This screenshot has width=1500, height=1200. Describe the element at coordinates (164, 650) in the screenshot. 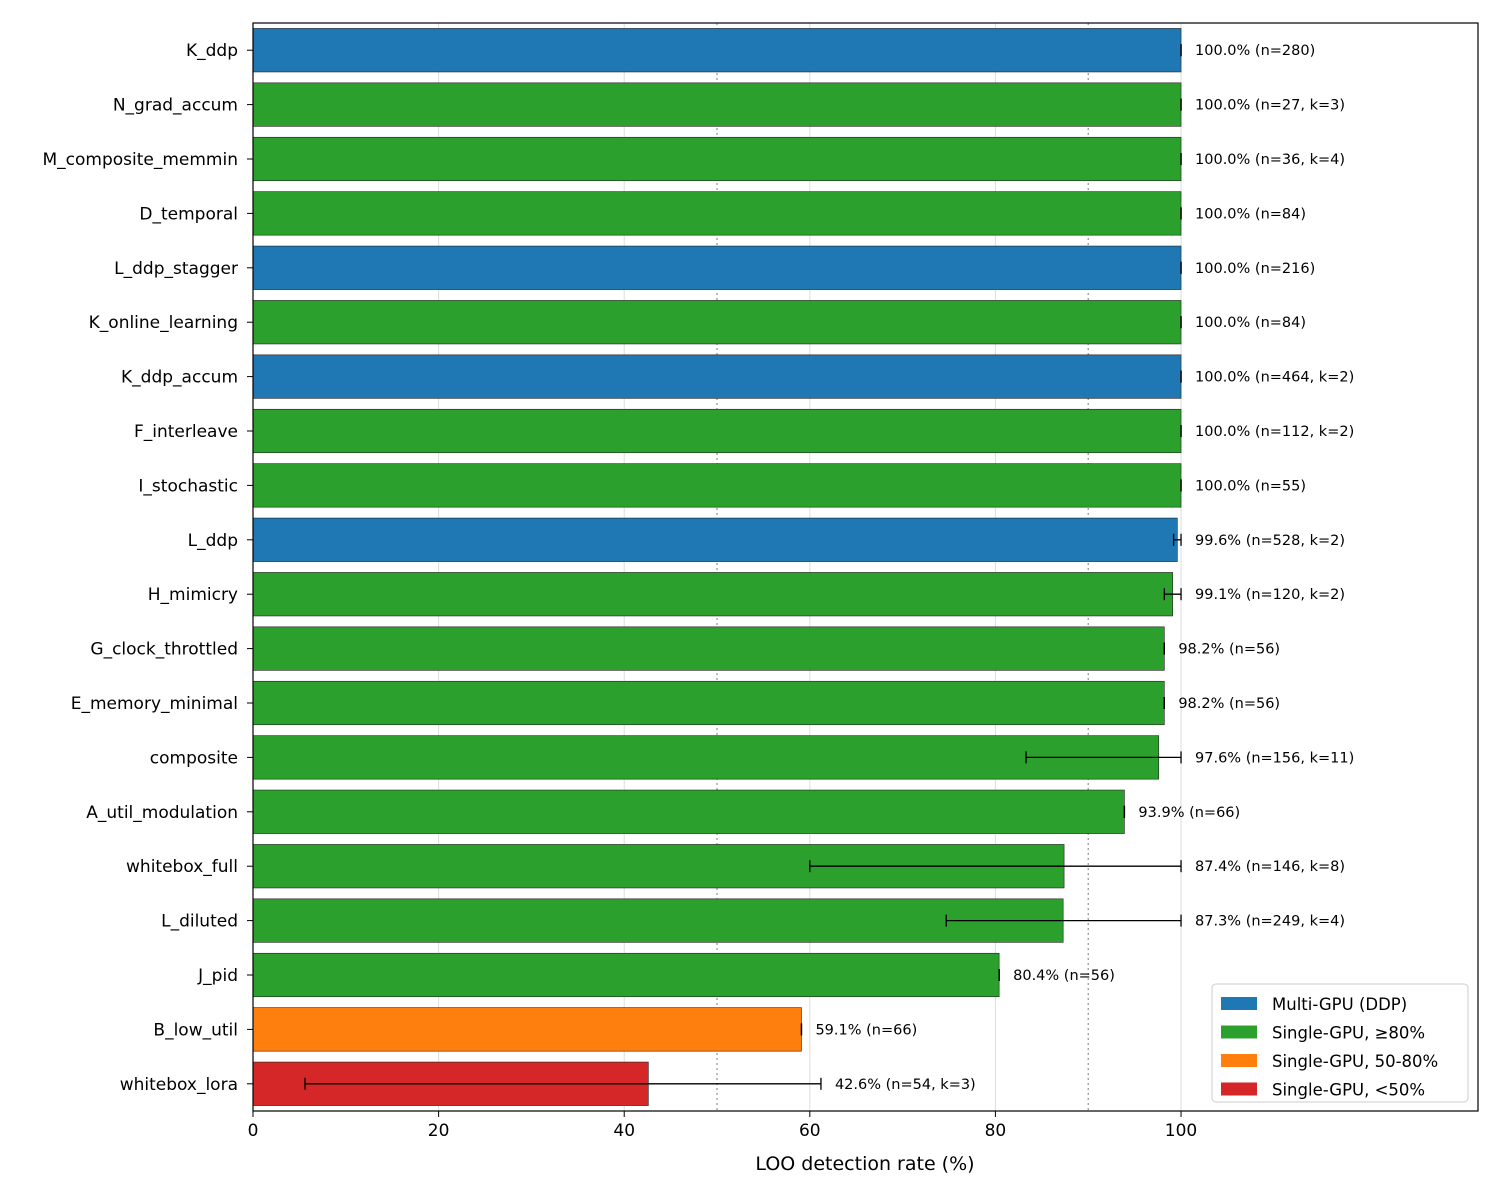

I see `y-tick-label: G_clock_throttled` at that location.